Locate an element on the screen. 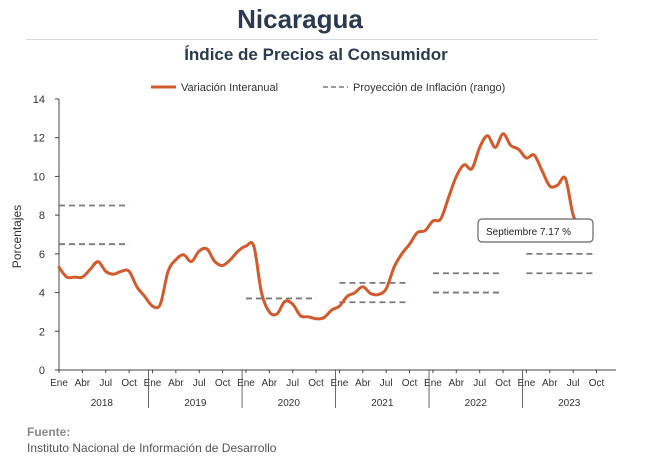 Image resolution: width=657 pixels, height=468 pixels. y-tick-label: 14 is located at coordinates (39, 100).